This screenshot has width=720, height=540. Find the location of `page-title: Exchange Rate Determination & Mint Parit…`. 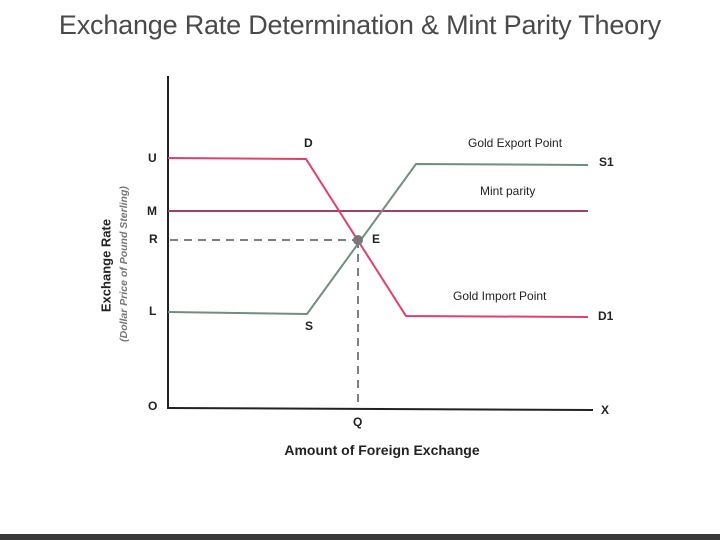

page-title: Exchange Rate Determination & Mint Parit… is located at coordinates (360, 25).